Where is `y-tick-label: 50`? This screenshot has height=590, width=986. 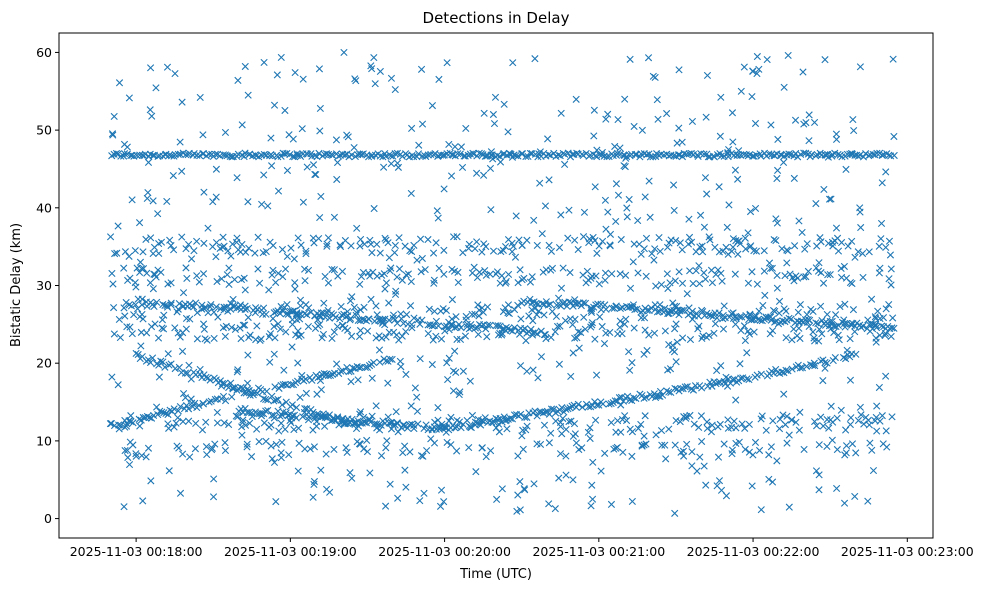
y-tick-label: 50 is located at coordinates (44, 130).